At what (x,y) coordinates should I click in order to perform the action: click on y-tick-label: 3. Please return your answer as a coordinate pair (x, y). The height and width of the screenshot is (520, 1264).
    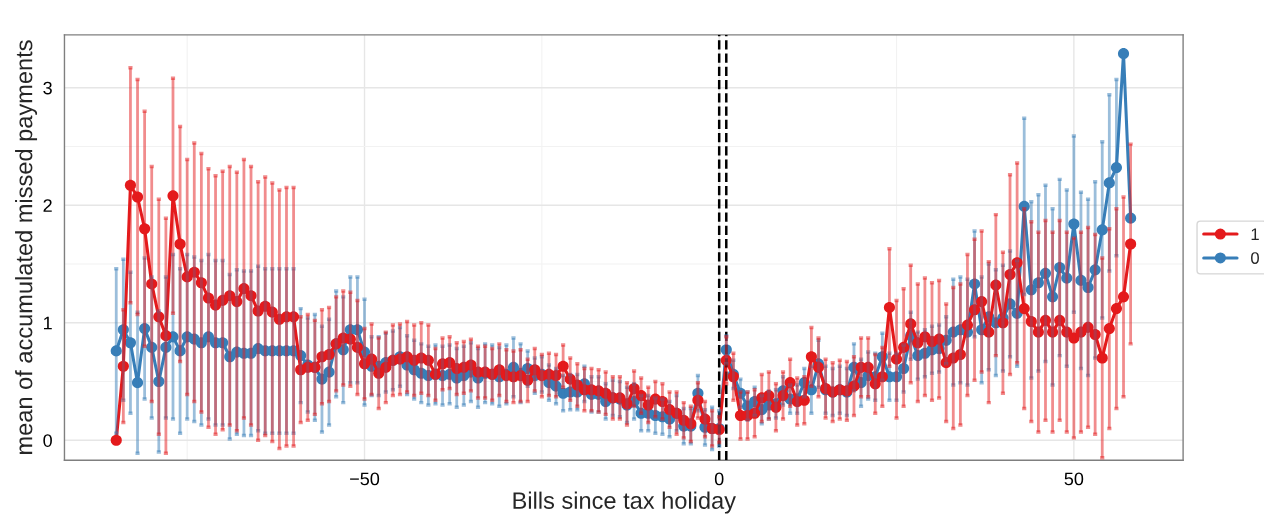
    Looking at the image, I should click on (47, 88).